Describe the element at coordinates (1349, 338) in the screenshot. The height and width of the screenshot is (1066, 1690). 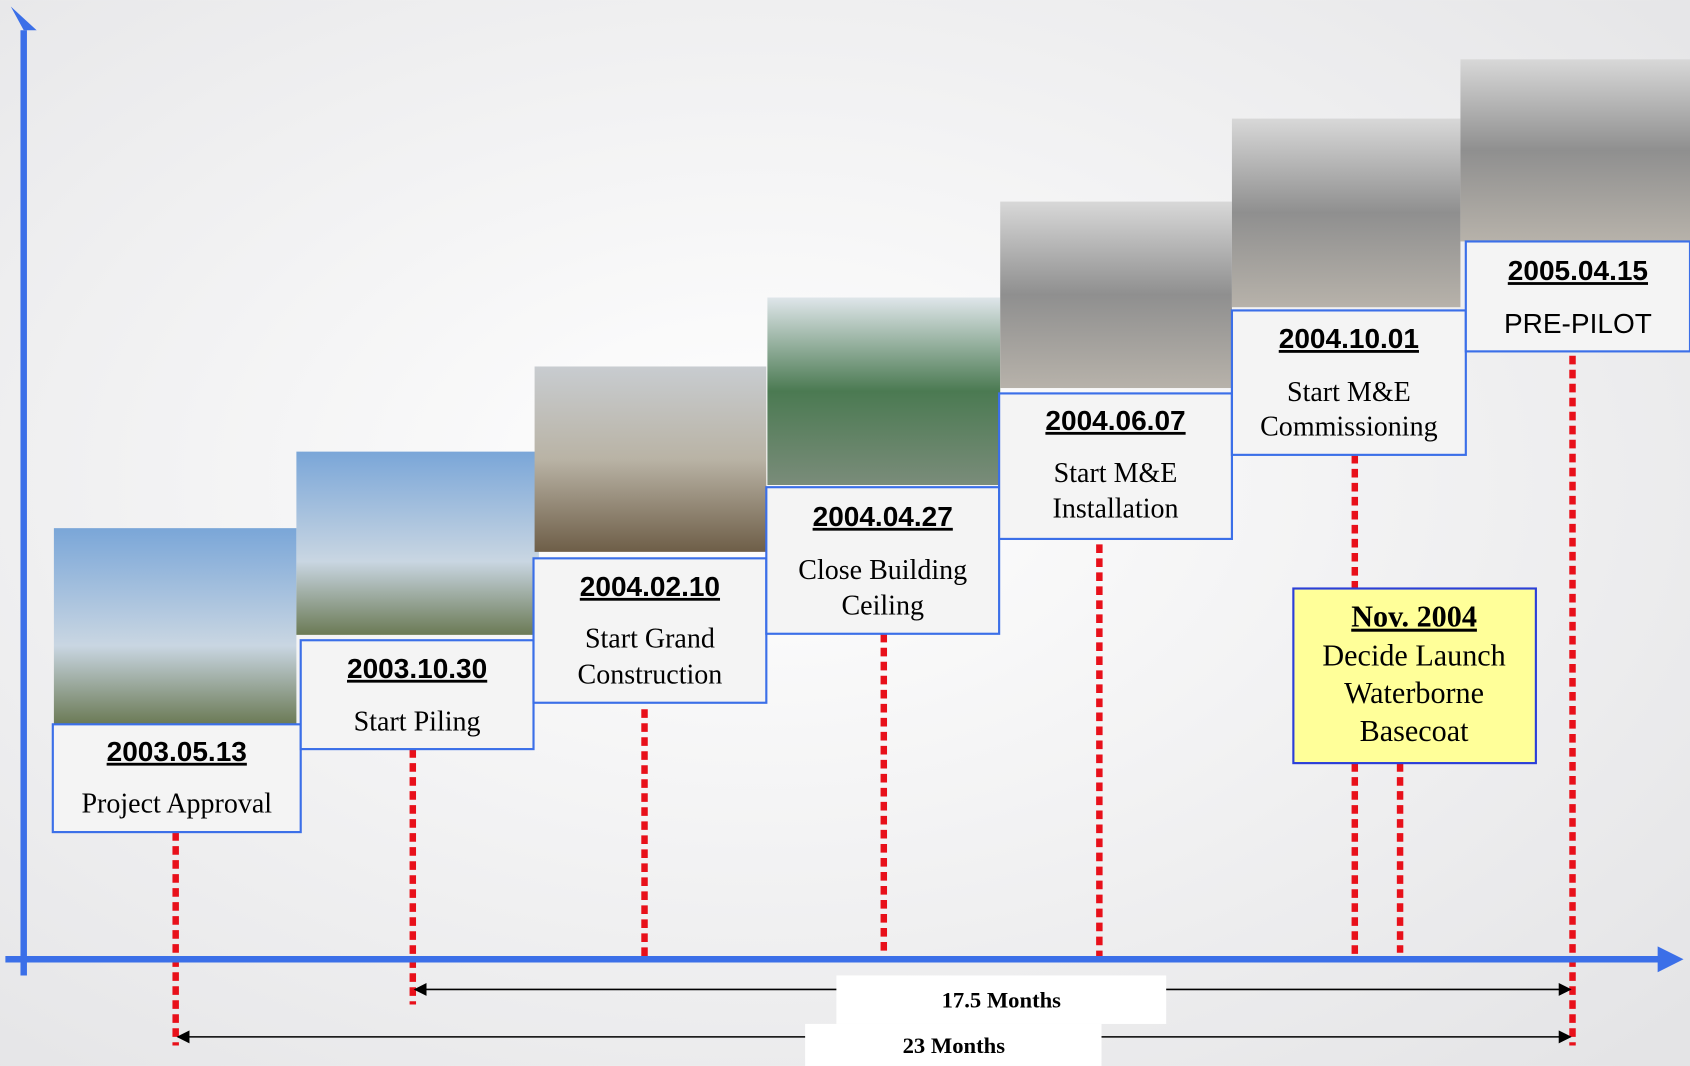
I see `milestone-date: 2004.10.01` at that location.